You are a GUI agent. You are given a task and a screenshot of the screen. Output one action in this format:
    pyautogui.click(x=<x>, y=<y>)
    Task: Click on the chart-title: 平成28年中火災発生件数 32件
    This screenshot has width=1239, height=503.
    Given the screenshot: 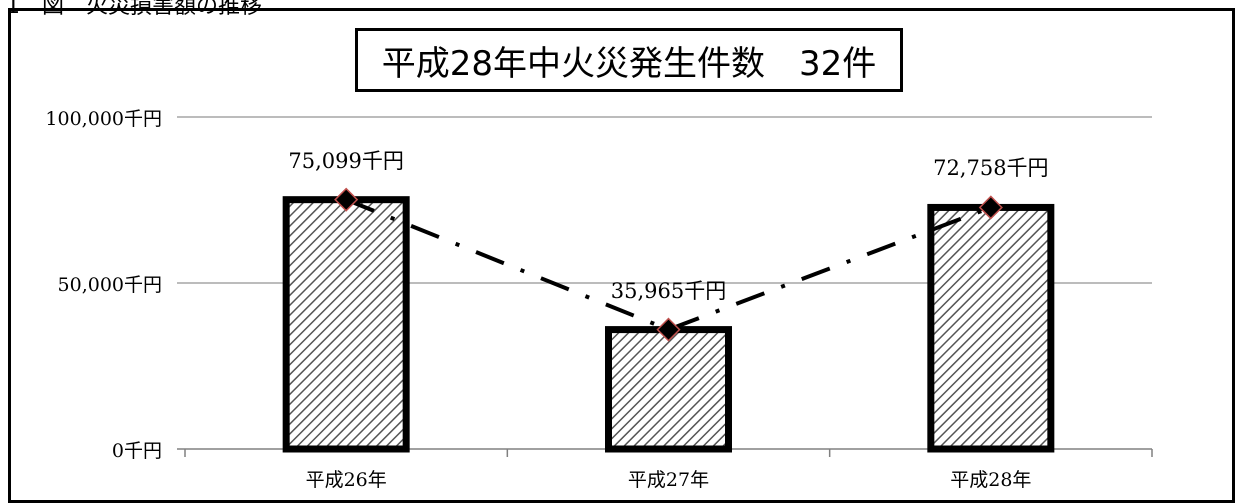 What is the action you would take?
    pyautogui.click(x=629, y=60)
    